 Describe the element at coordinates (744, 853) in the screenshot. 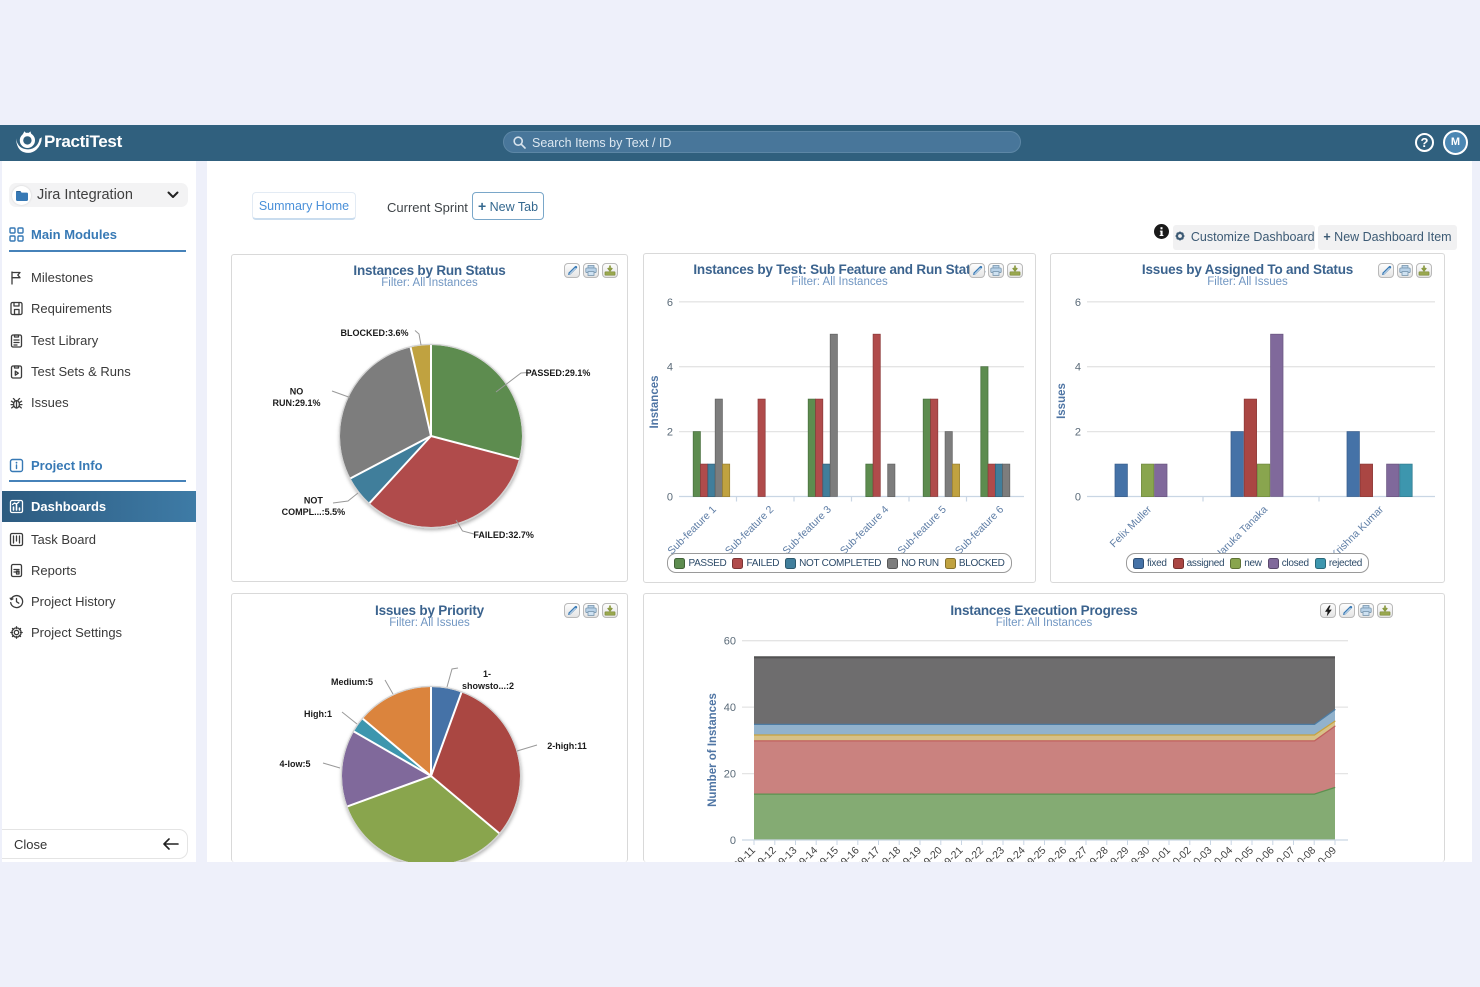

I see `svg-text: 09-11` at that location.